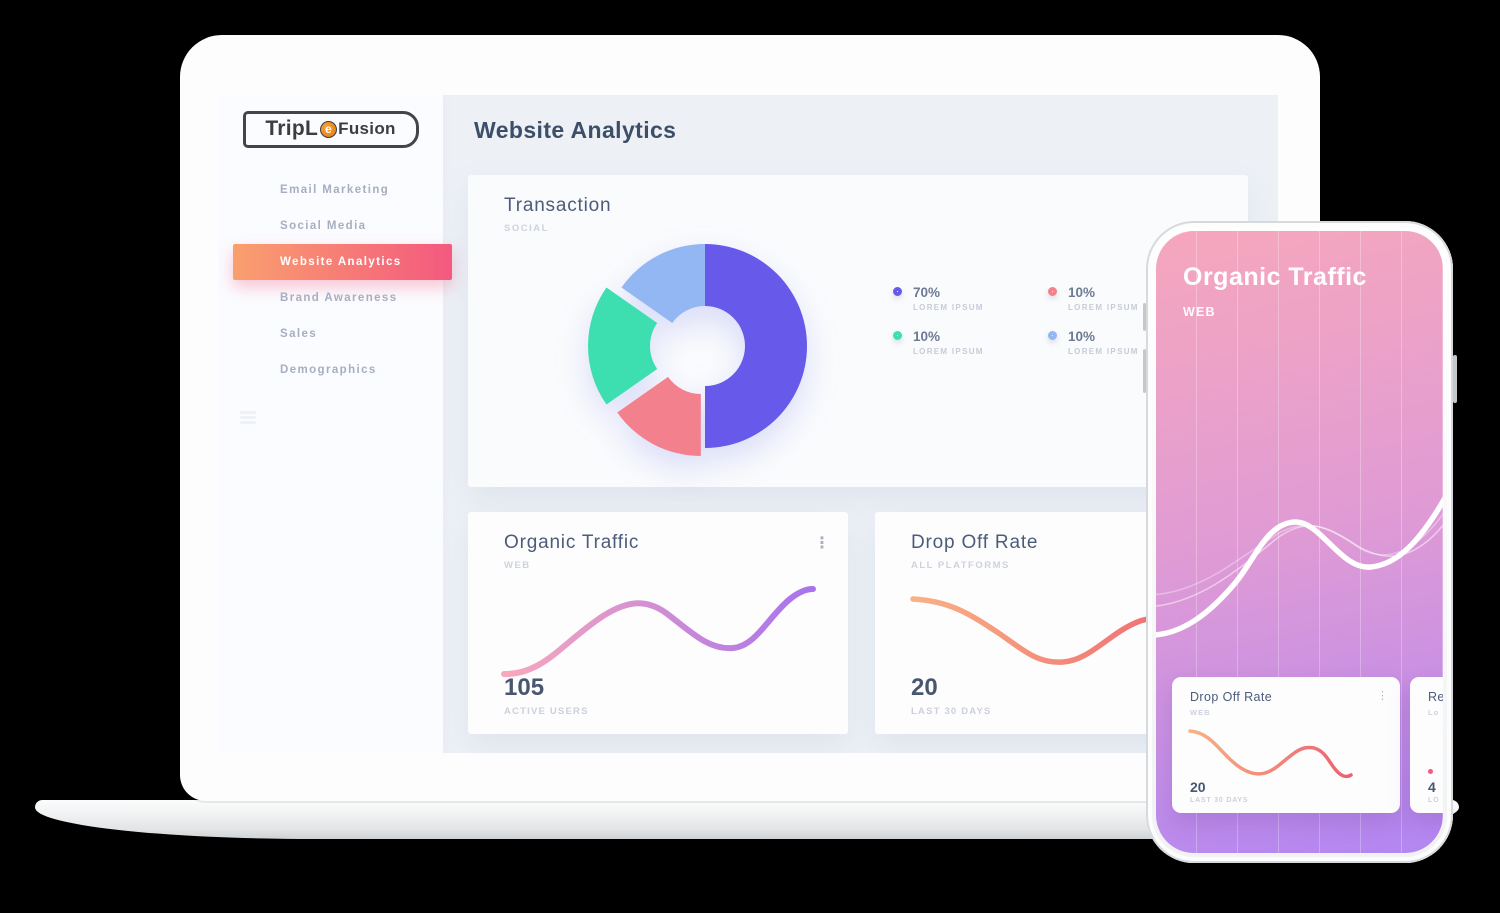 The width and height of the screenshot is (1500, 913). I want to click on sidebar-item-email-marketing: Email Marketing, so click(335, 190).